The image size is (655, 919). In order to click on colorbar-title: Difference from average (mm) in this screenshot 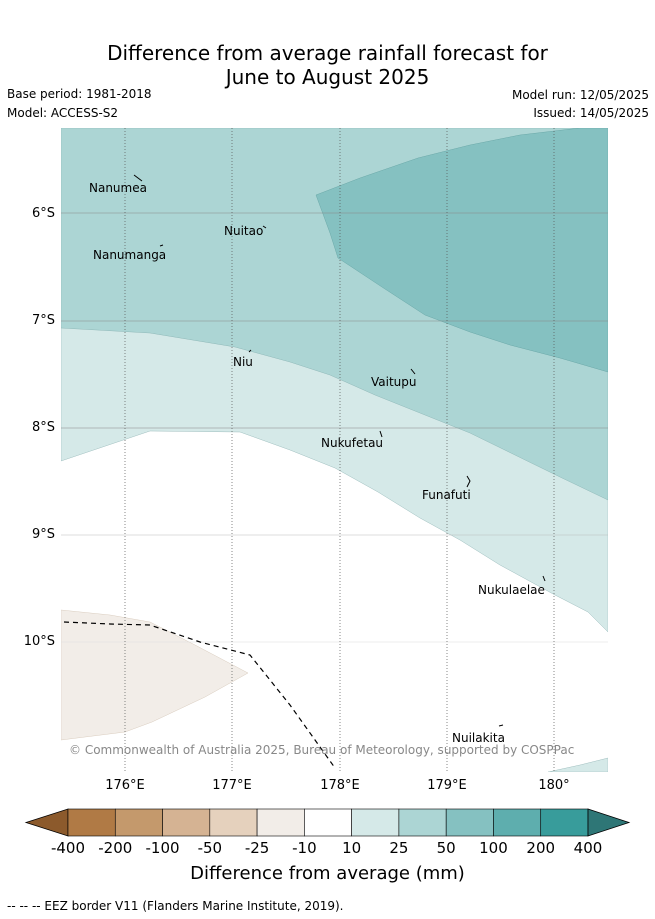, I will do `click(327, 873)`.